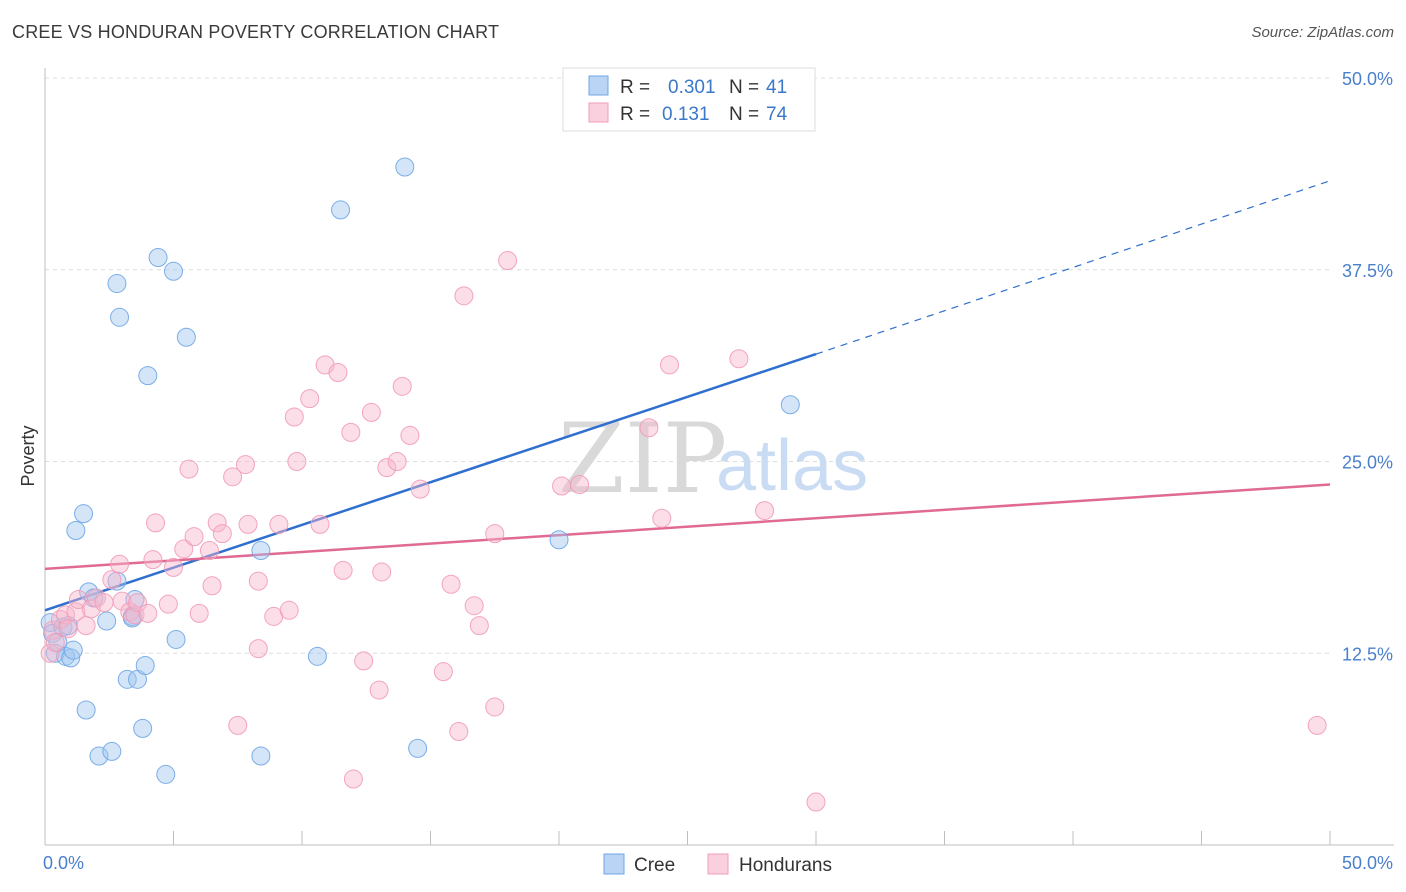 The height and width of the screenshot is (892, 1406). What do you see at coordinates (598, 85) in the screenshot?
I see `legend-swatch-cree` at bounding box center [598, 85].